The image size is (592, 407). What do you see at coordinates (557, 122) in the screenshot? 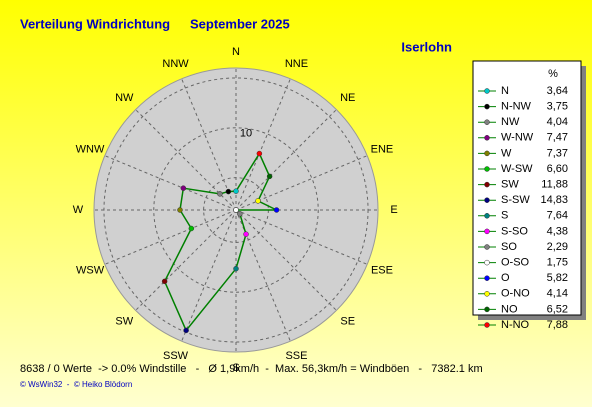
I see `legend-value: 4,04` at bounding box center [557, 122].